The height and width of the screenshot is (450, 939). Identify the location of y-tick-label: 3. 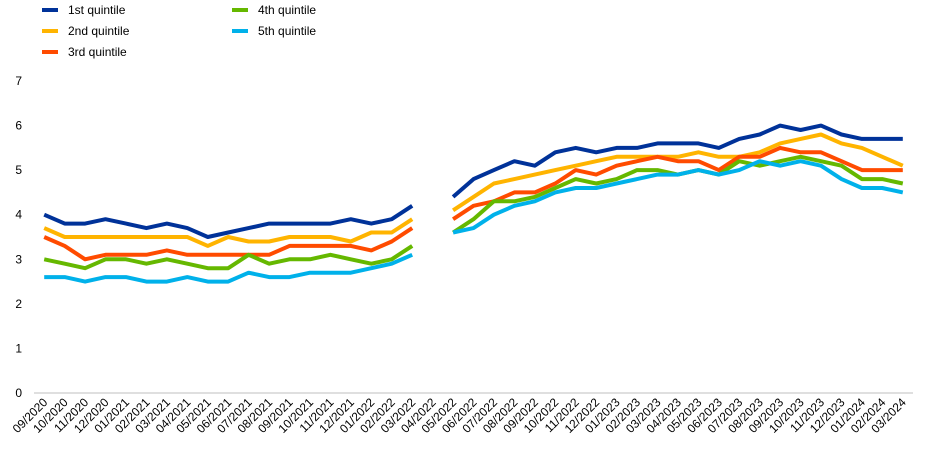
(18, 259).